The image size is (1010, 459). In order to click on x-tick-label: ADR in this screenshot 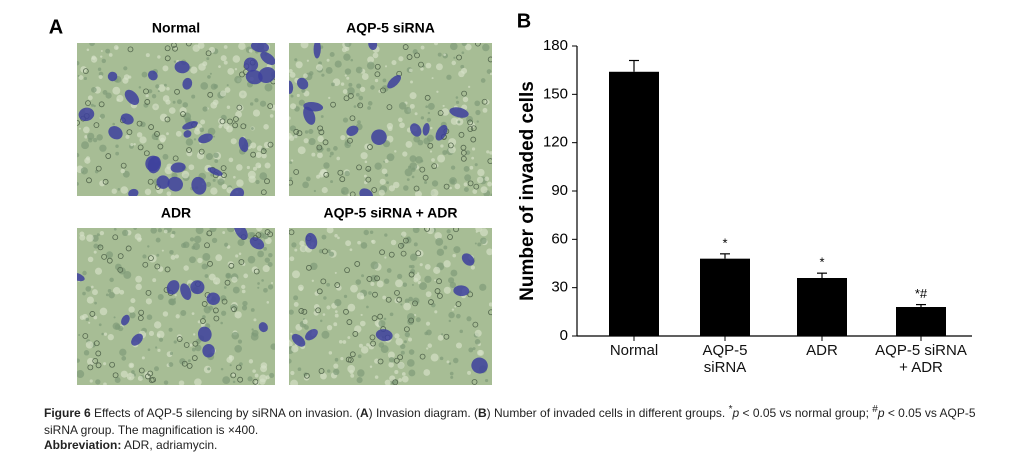, I will do `click(822, 350)`.